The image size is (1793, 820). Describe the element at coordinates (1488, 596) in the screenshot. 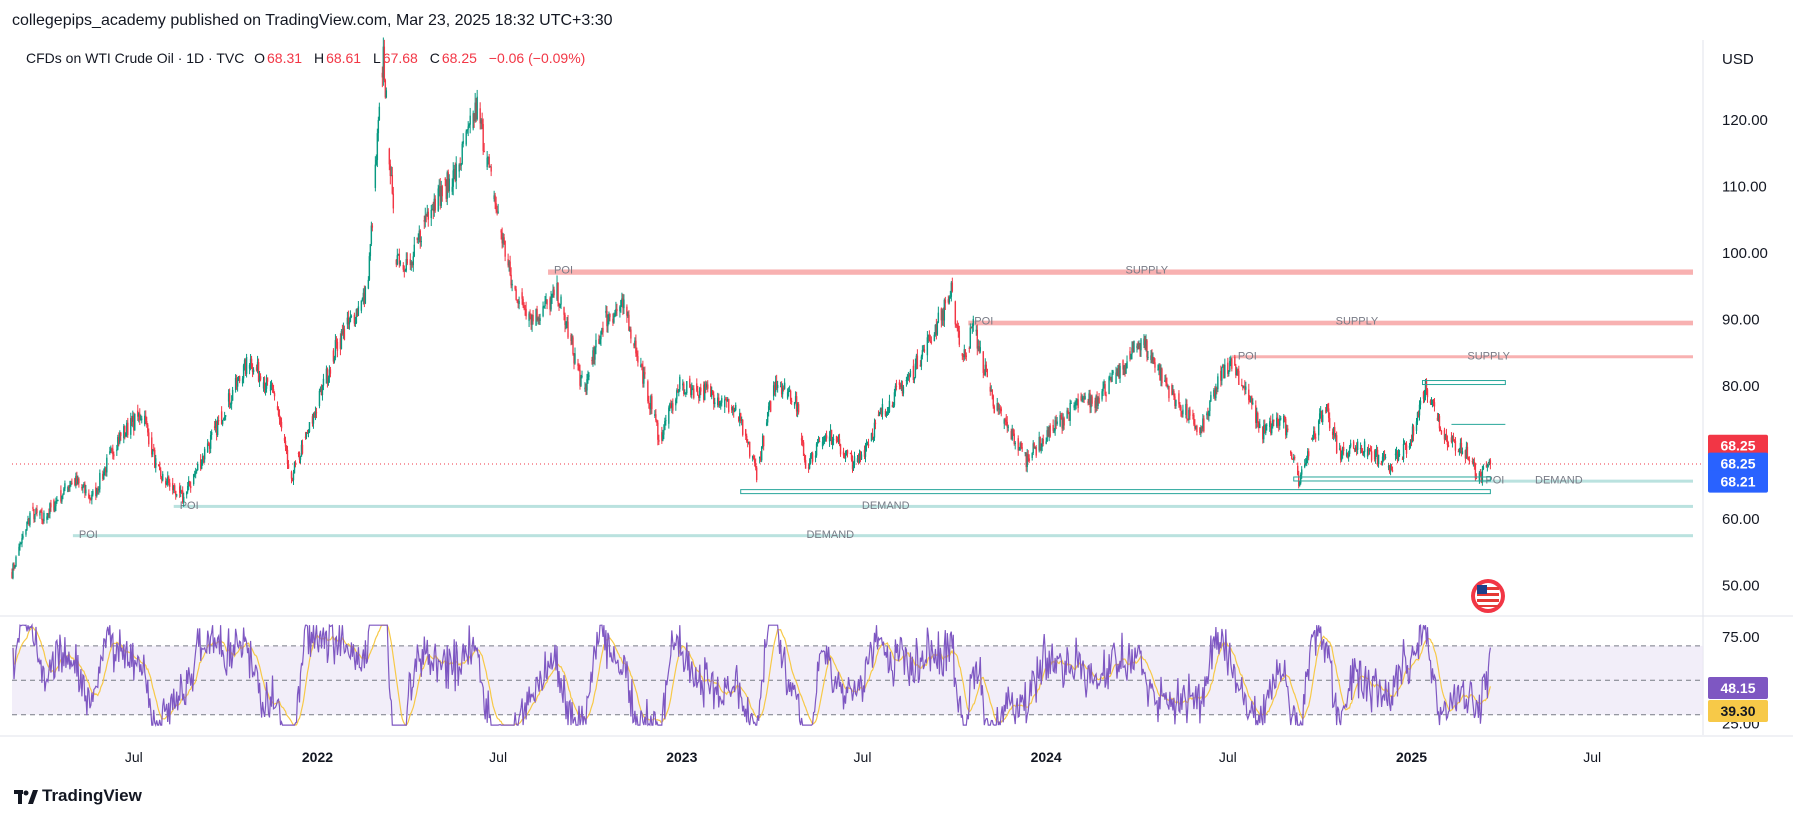

I see `us-flag-icon` at that location.